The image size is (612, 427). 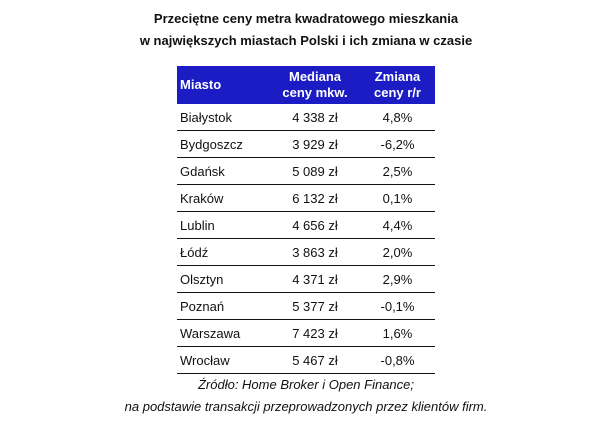 What do you see at coordinates (315, 225) in the screenshot?
I see `median-price-cell: 4 656 zł` at bounding box center [315, 225].